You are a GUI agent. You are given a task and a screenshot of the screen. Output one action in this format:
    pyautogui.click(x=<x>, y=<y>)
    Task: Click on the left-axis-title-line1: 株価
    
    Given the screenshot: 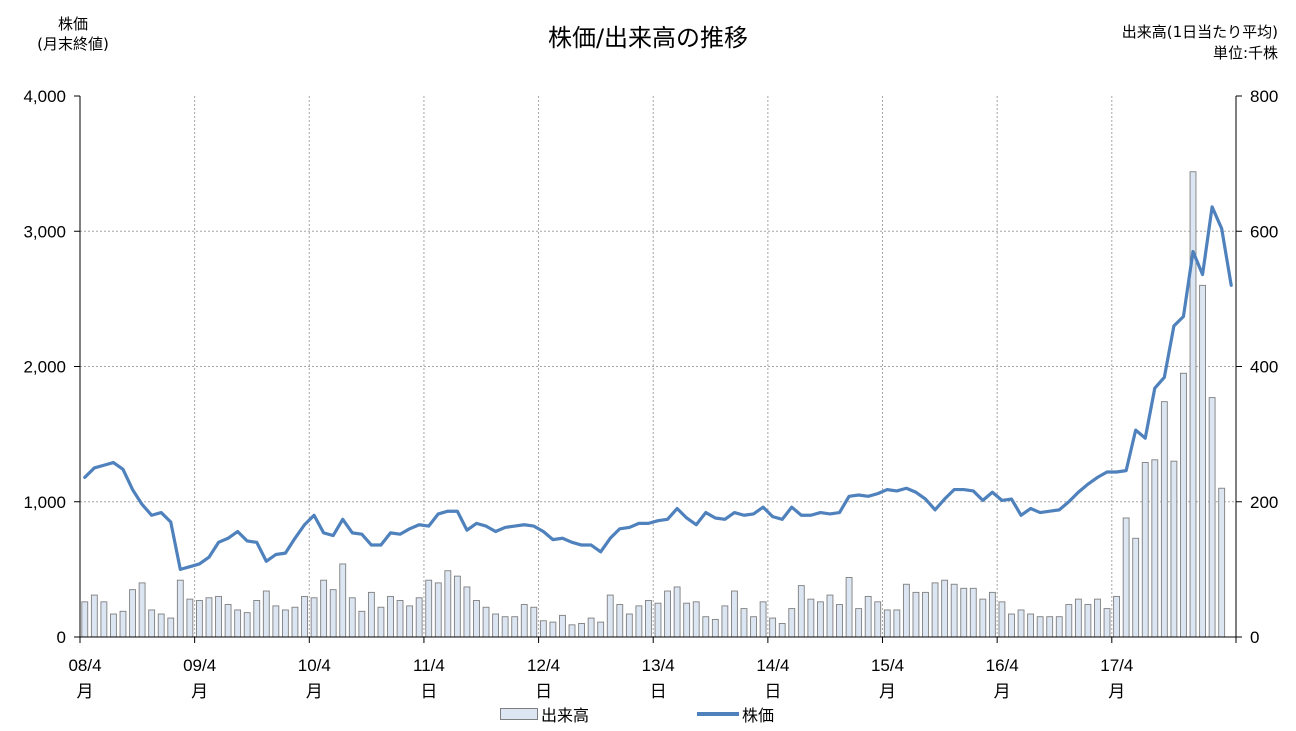 What is the action you would take?
    pyautogui.click(x=72, y=24)
    